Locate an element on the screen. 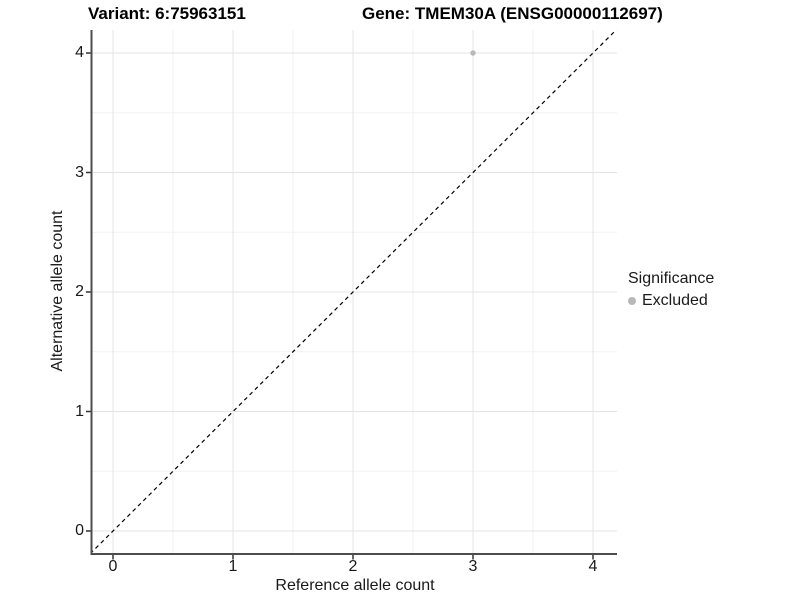 The image size is (800, 600). y-axis-tick-label: 4 is located at coordinates (79, 52).